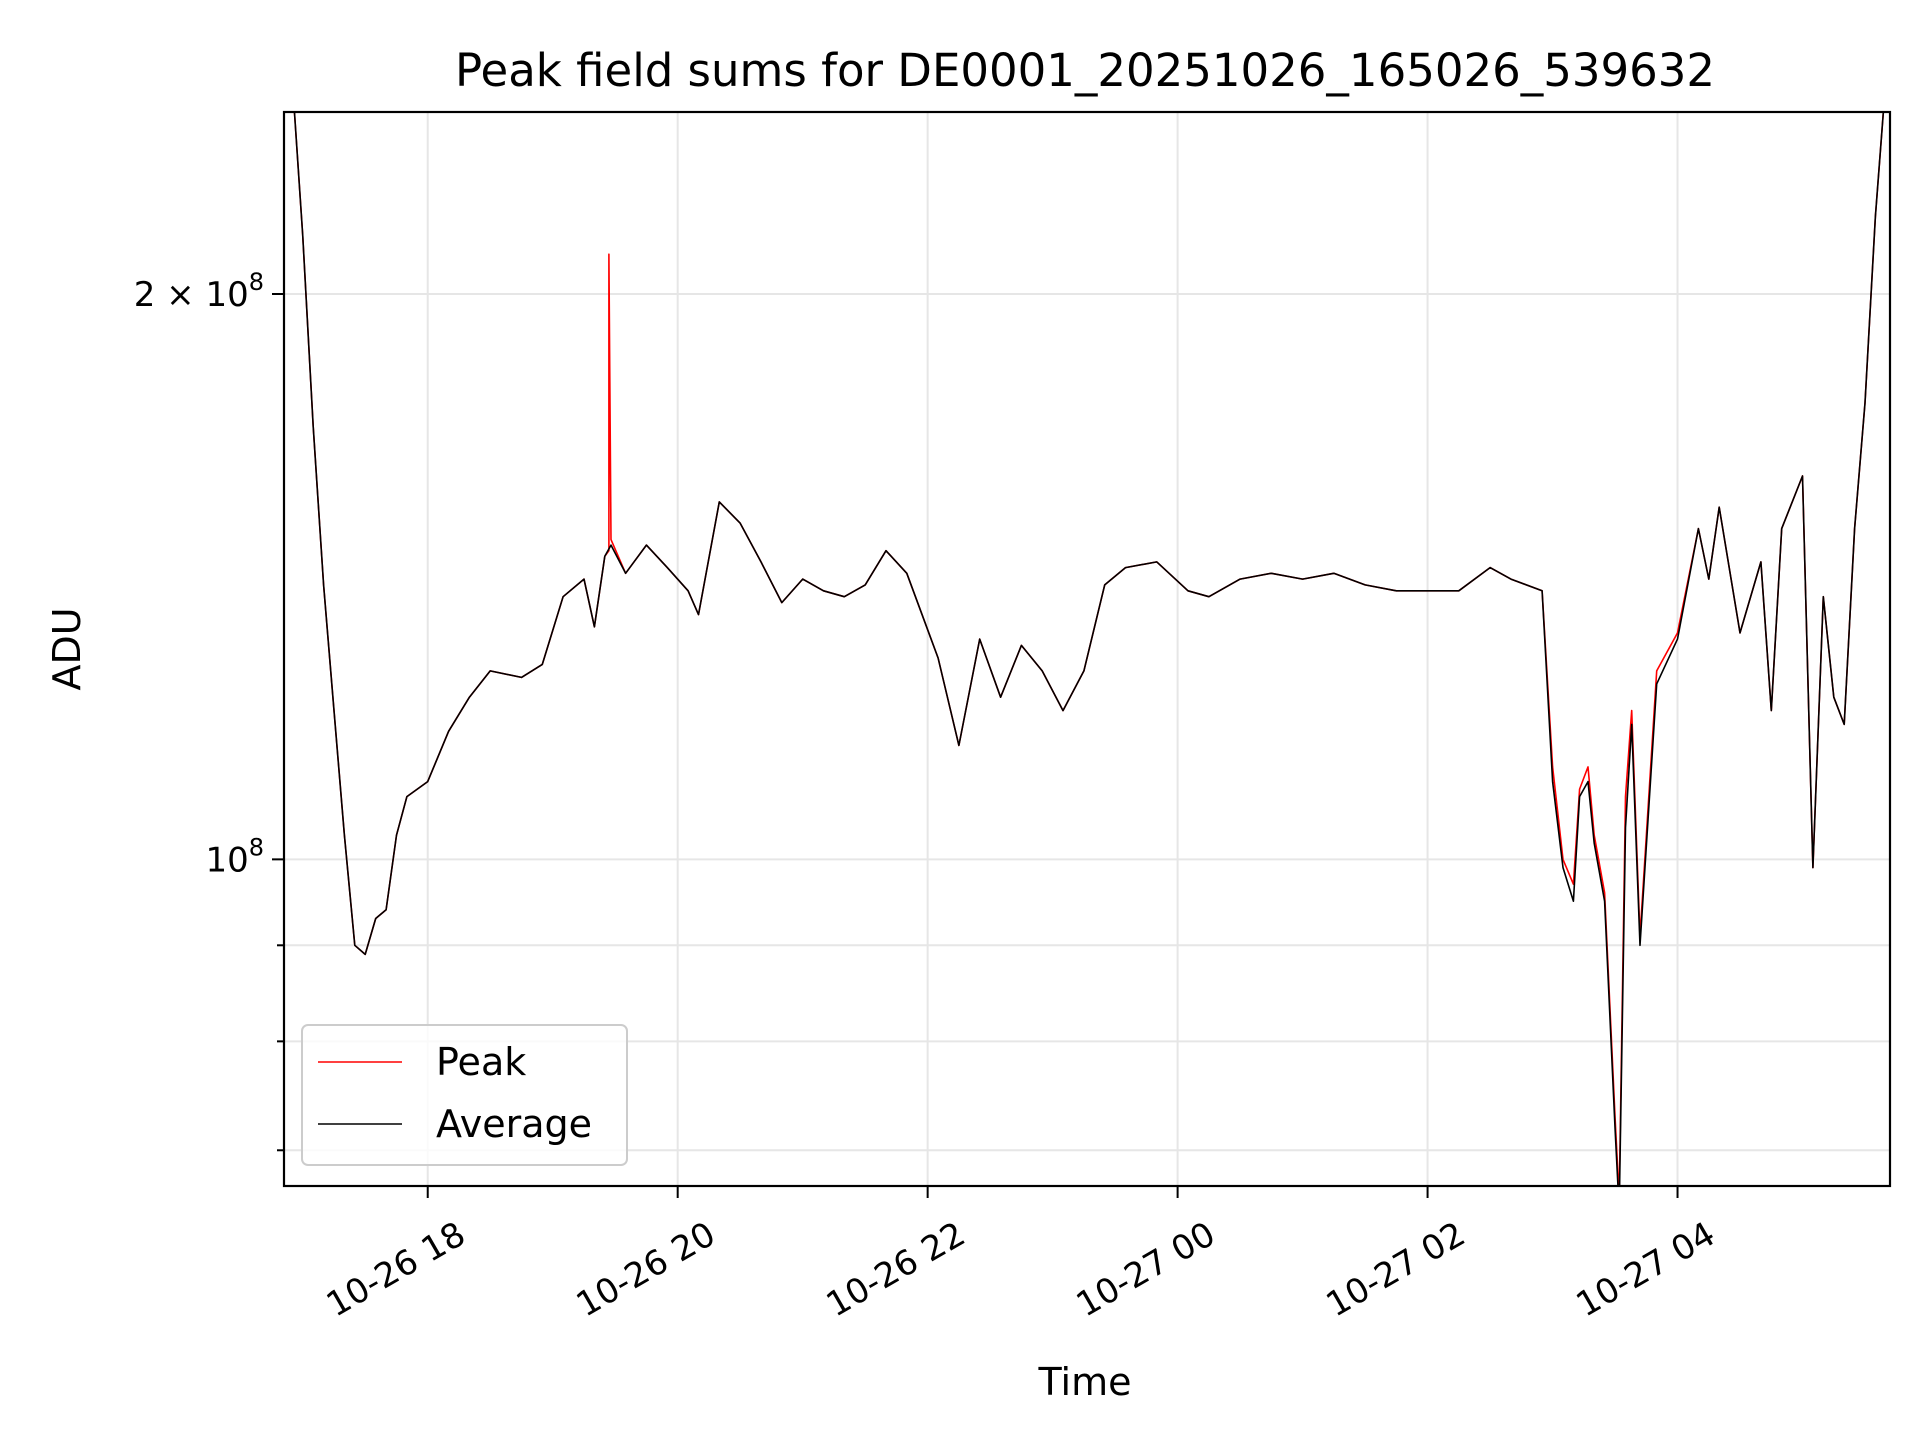 The image size is (1920, 1440). I want to click on y-axis-label: ADU, so click(67, 648).